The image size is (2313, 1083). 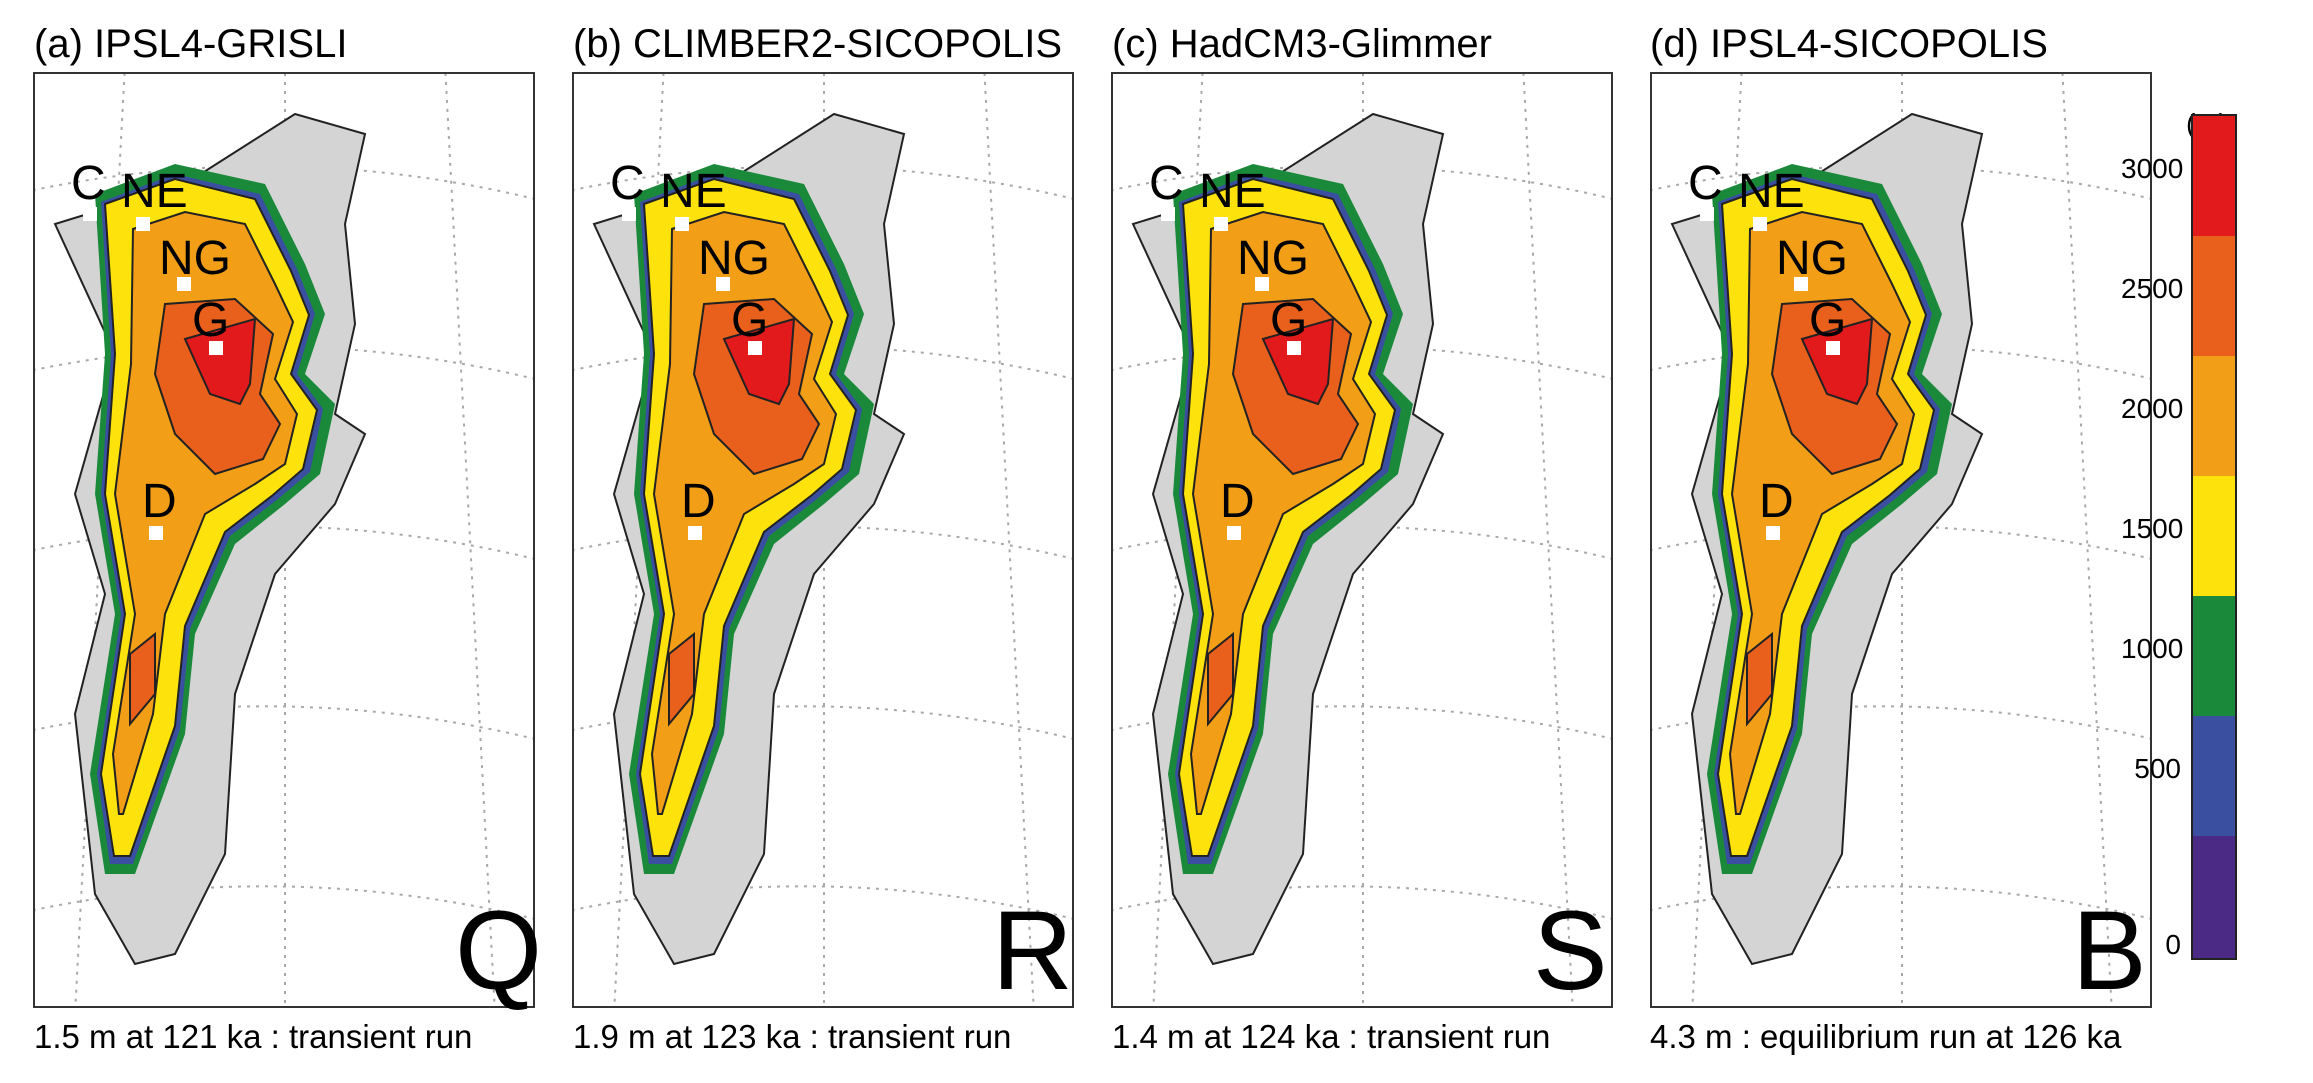 I want to click on colorbar-tick-0: 0, so click(x=2173, y=944).